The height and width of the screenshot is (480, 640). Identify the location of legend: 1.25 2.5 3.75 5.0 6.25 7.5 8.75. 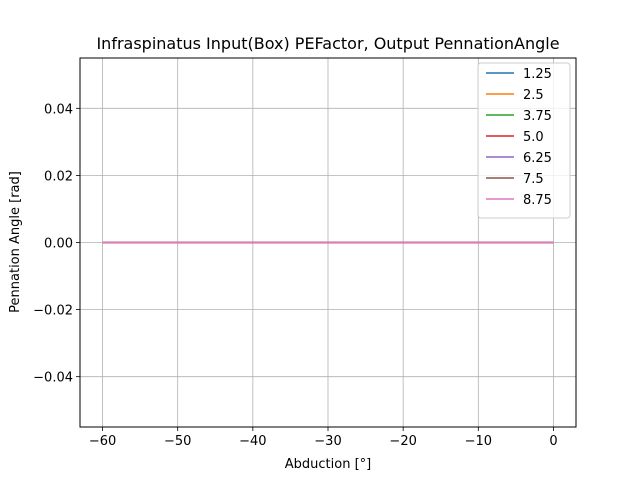
(524, 140).